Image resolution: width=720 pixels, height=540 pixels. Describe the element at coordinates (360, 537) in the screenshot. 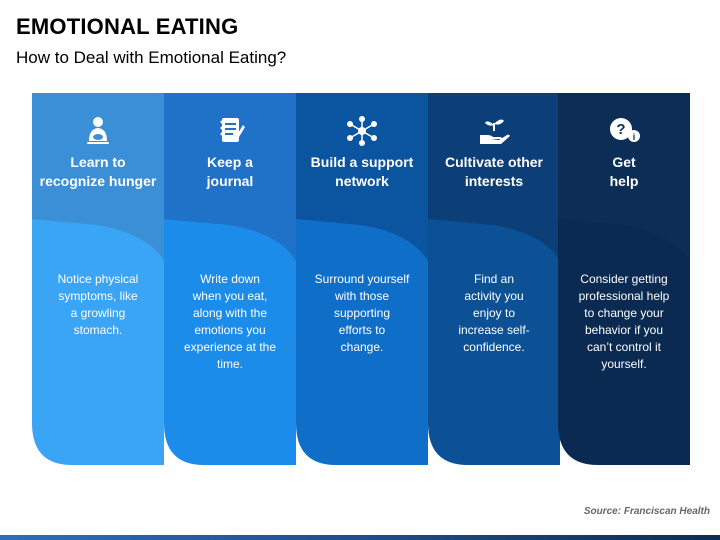

I see `bottom-accent-bar` at that location.